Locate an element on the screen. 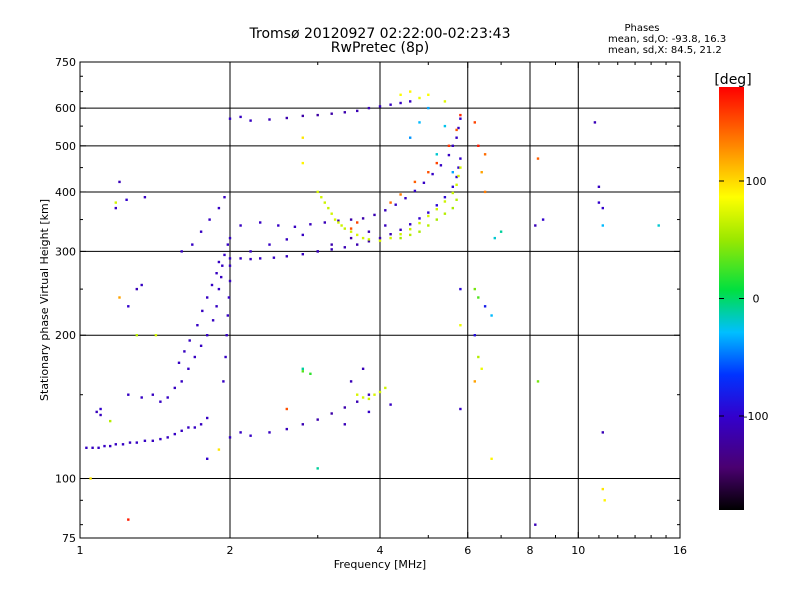  x-tick-label: 4 is located at coordinates (380, 550).